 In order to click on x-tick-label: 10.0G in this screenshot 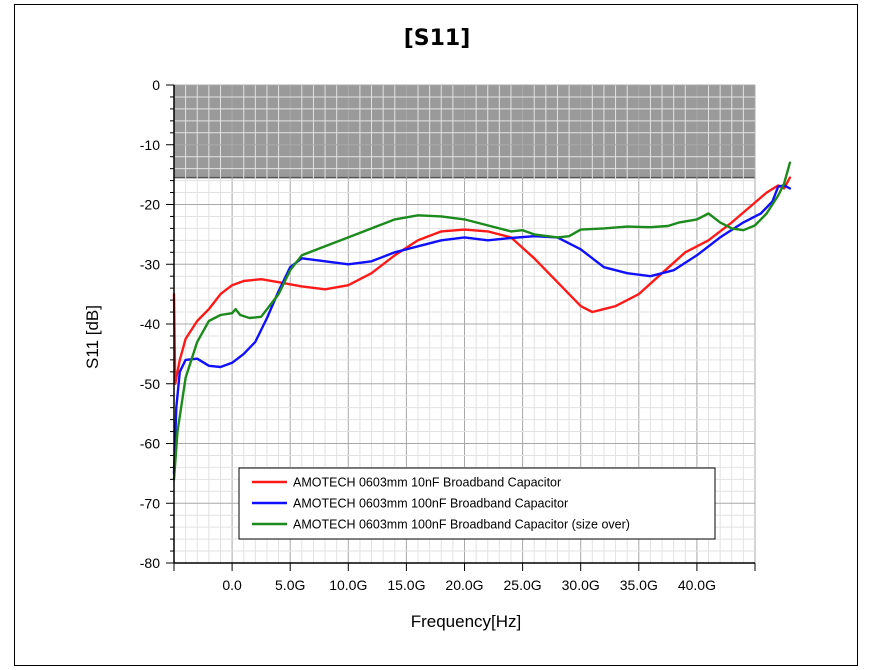, I will do `click(348, 585)`.